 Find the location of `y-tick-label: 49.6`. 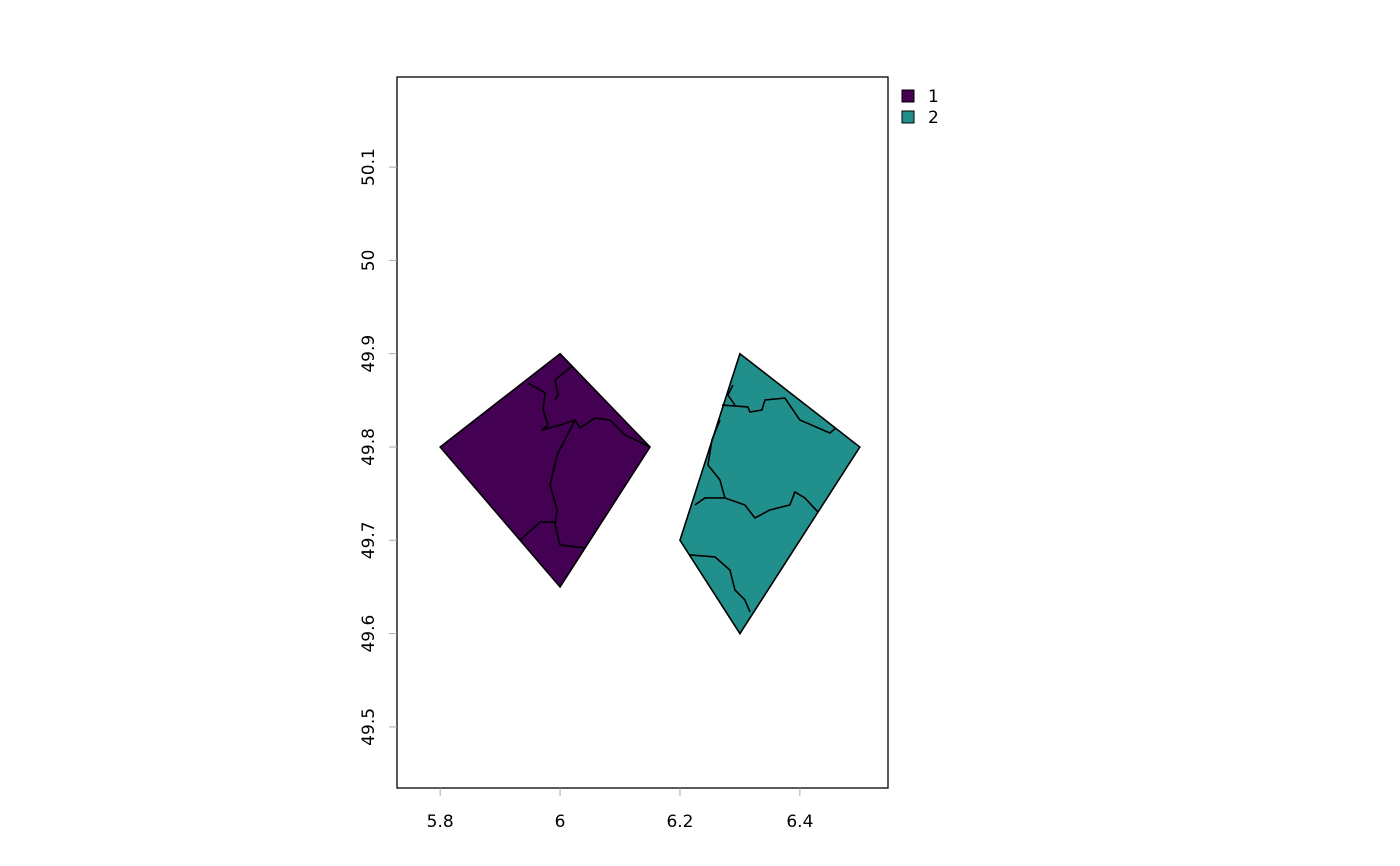

y-tick-label: 49.6 is located at coordinates (369, 634).